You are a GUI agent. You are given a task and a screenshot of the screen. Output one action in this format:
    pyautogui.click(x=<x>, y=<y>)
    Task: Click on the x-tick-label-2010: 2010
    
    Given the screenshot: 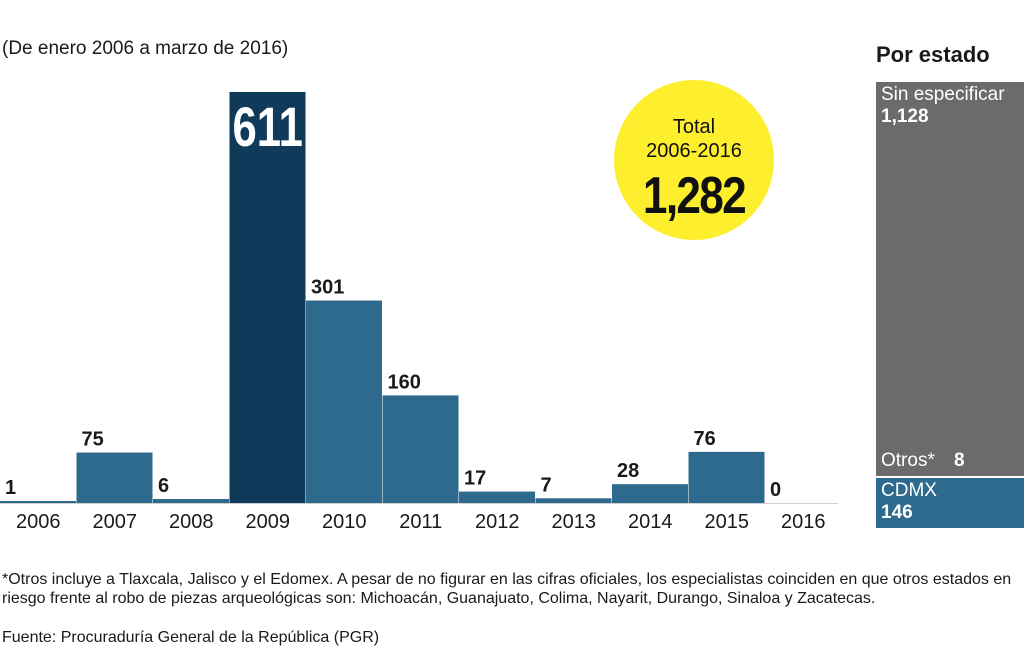 What is the action you would take?
    pyautogui.click(x=344, y=522)
    